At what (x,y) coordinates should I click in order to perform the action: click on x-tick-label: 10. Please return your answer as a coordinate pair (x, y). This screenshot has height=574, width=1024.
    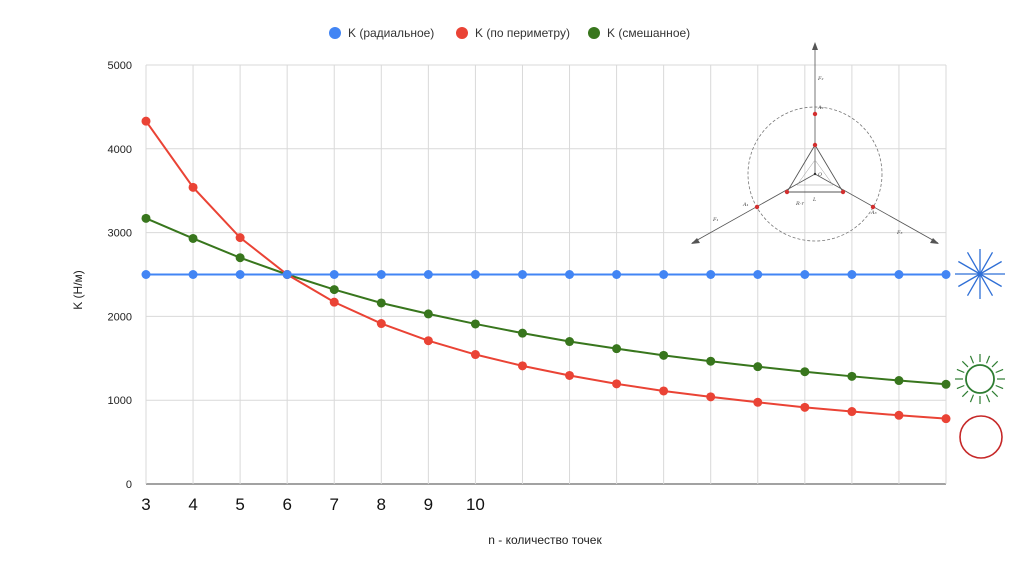
    Looking at the image, I should click on (475, 504).